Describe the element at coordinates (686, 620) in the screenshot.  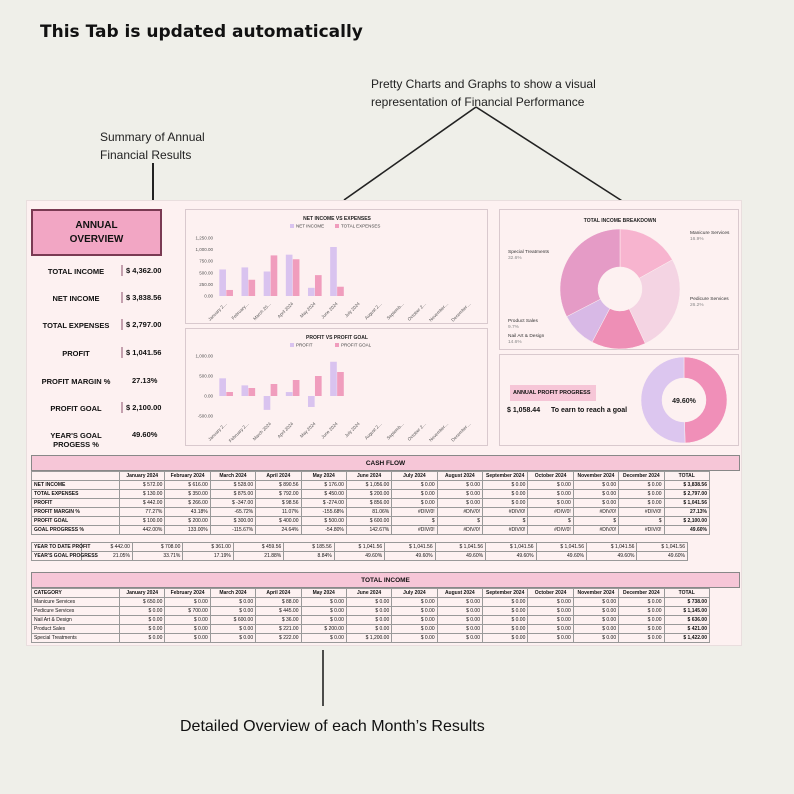
I see `cell: $ 636.00` at that location.